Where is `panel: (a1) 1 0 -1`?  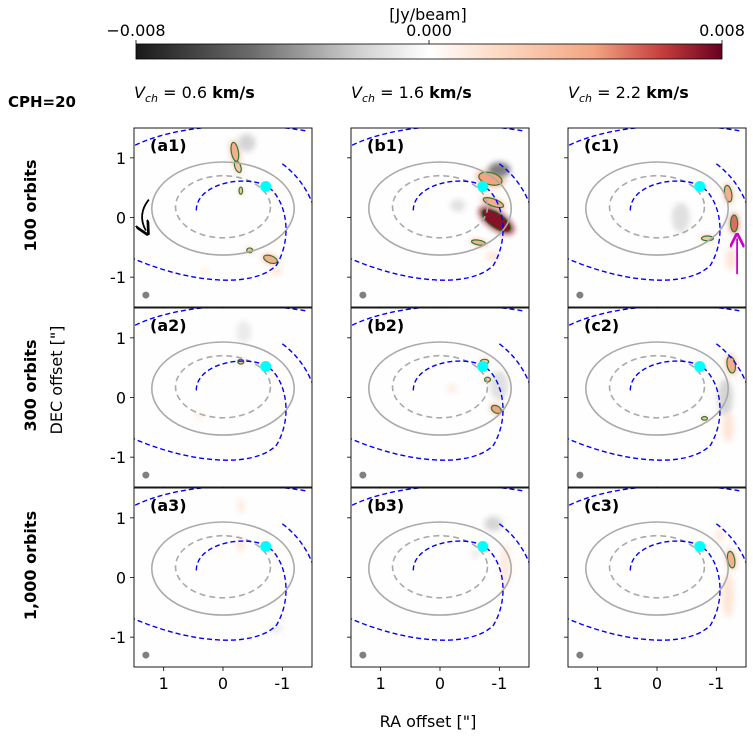
panel: (a1) 1 0 -1 is located at coordinates (211, 219).